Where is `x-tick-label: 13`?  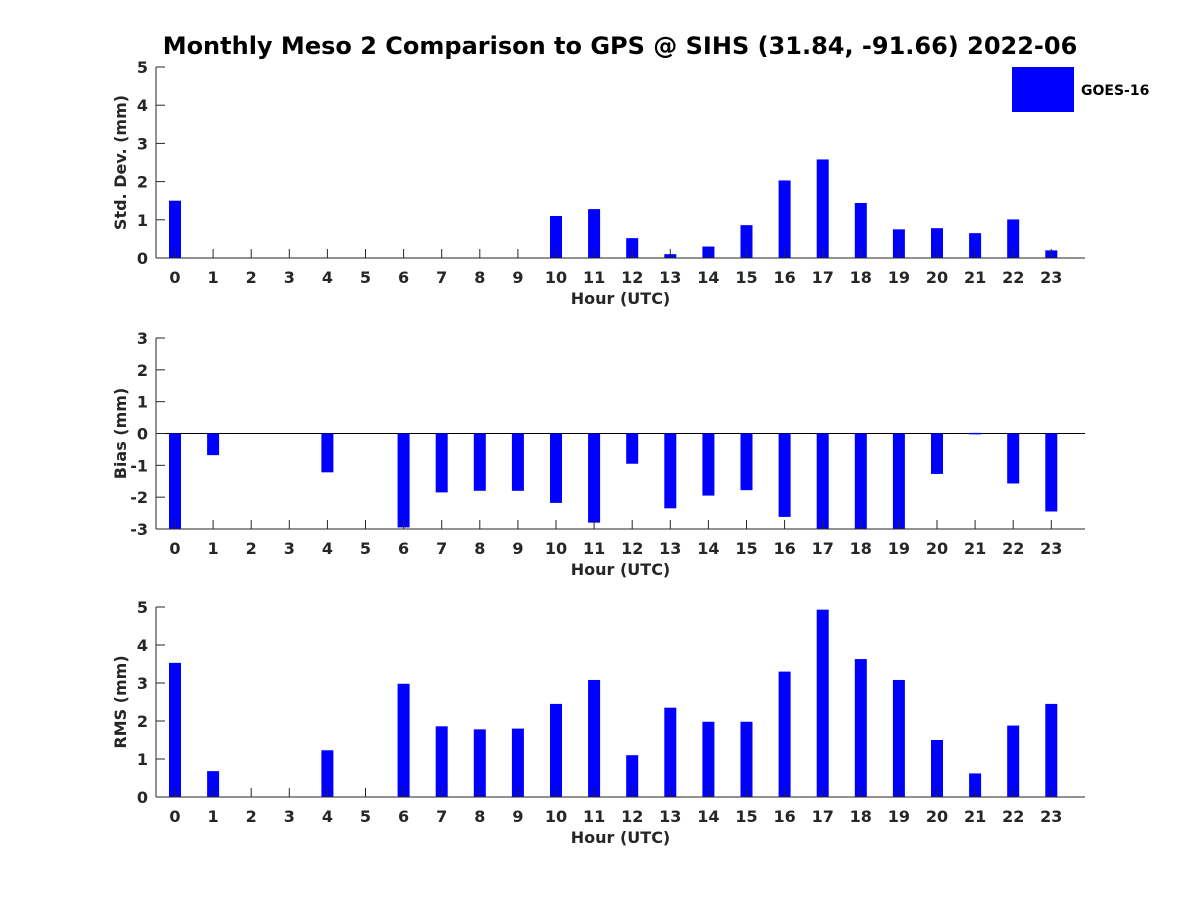
x-tick-label: 13 is located at coordinates (670, 816).